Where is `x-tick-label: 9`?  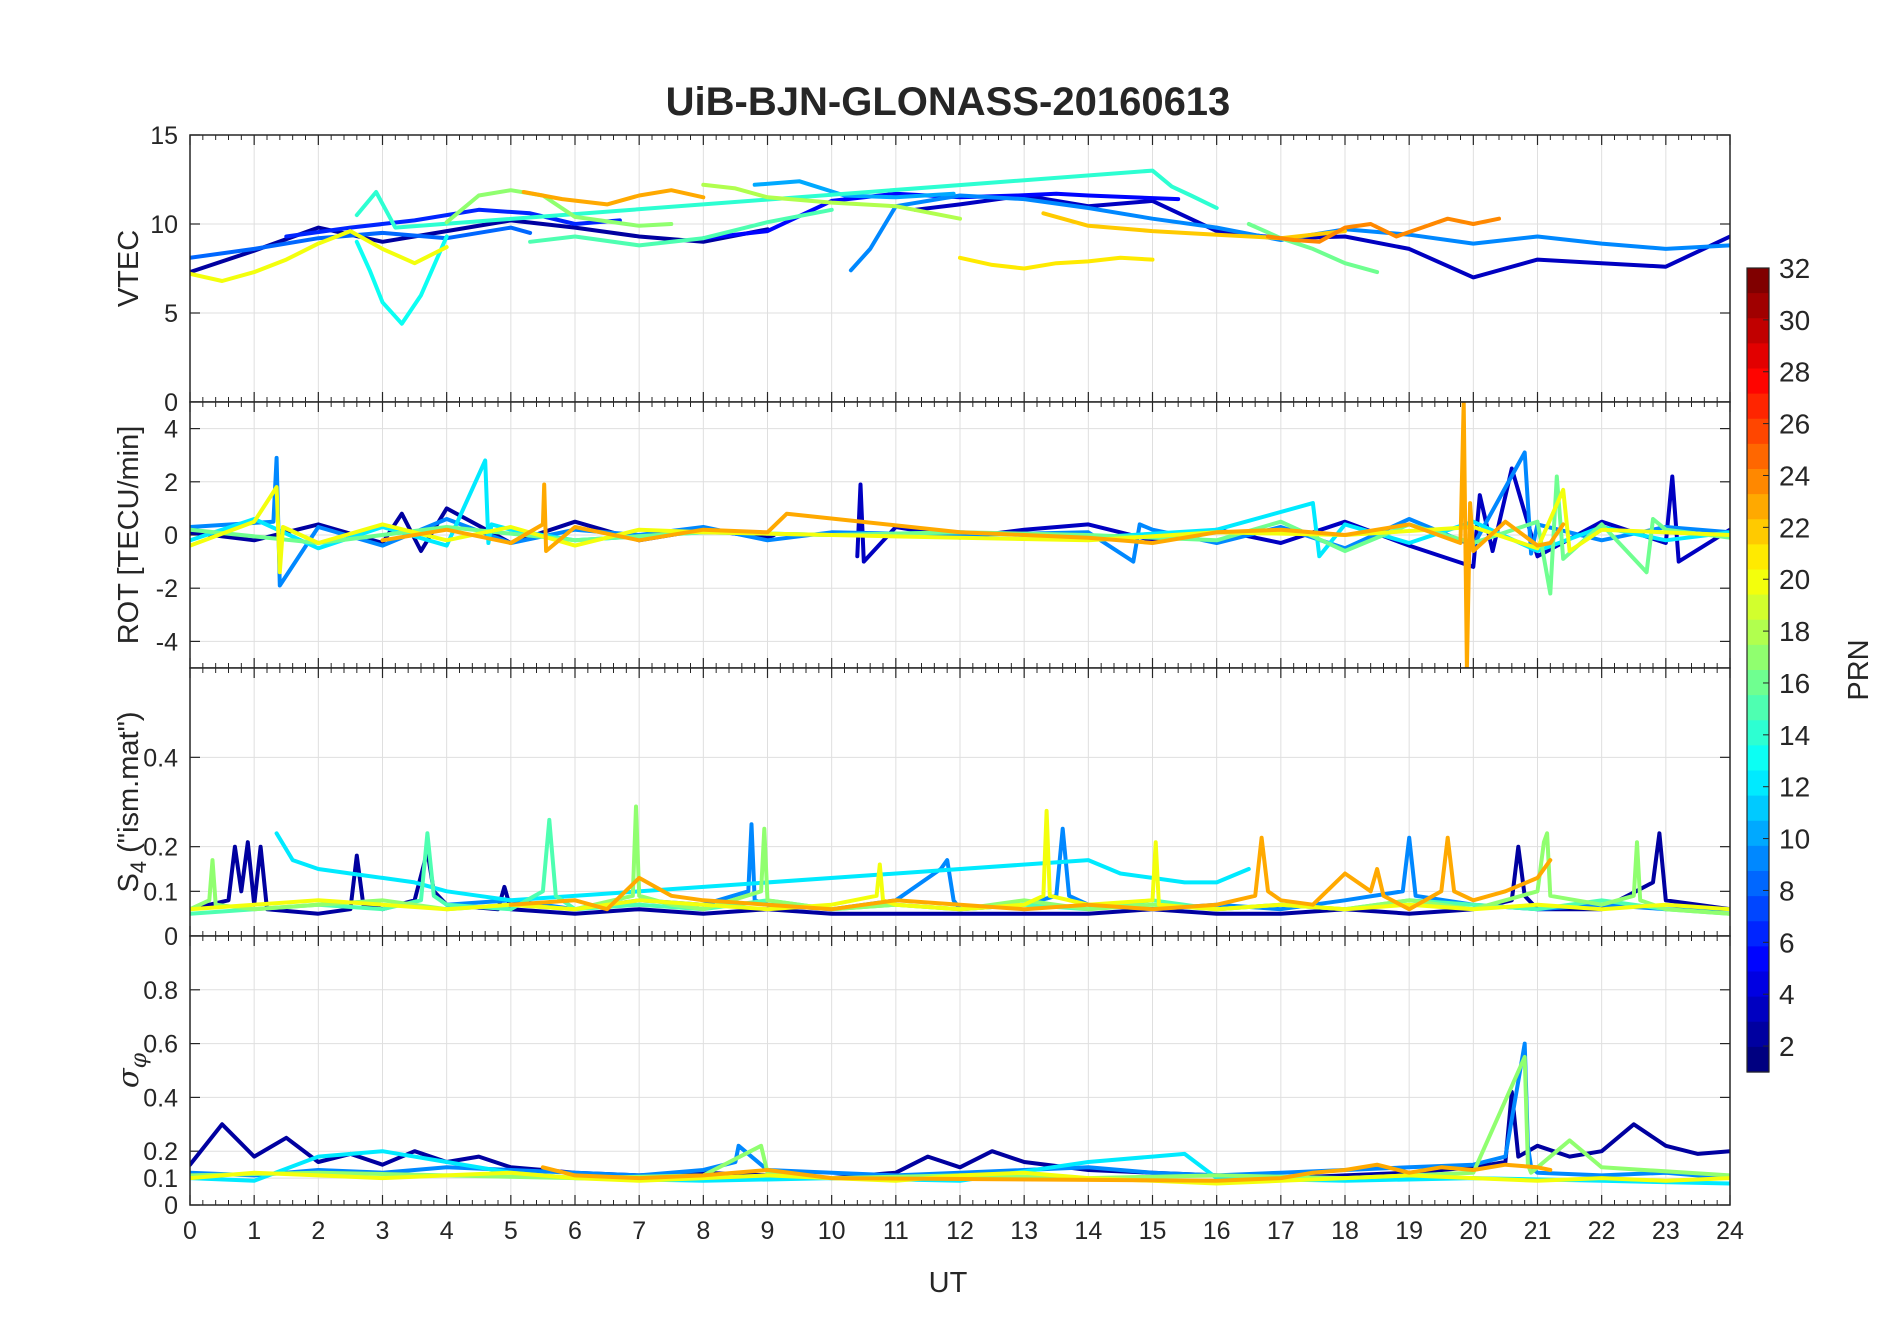
x-tick-label: 9 is located at coordinates (768, 1231).